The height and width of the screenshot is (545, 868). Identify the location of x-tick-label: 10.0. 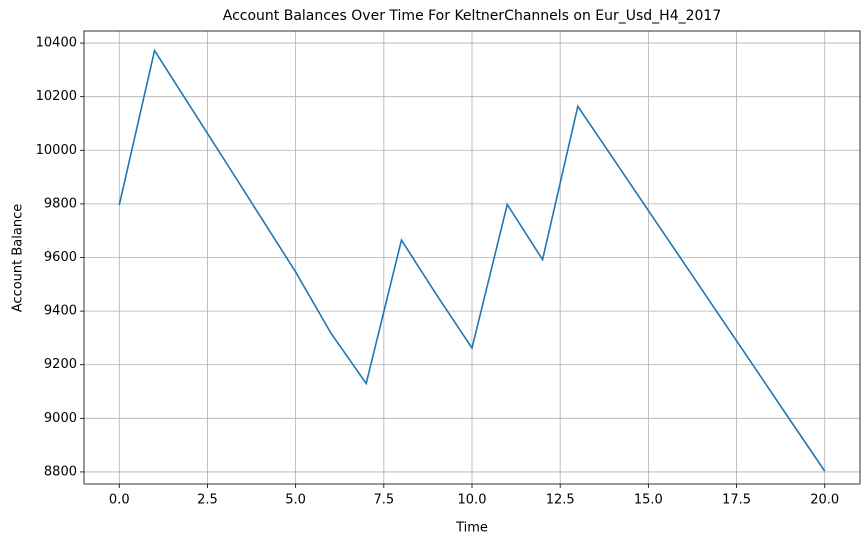
(472, 500).